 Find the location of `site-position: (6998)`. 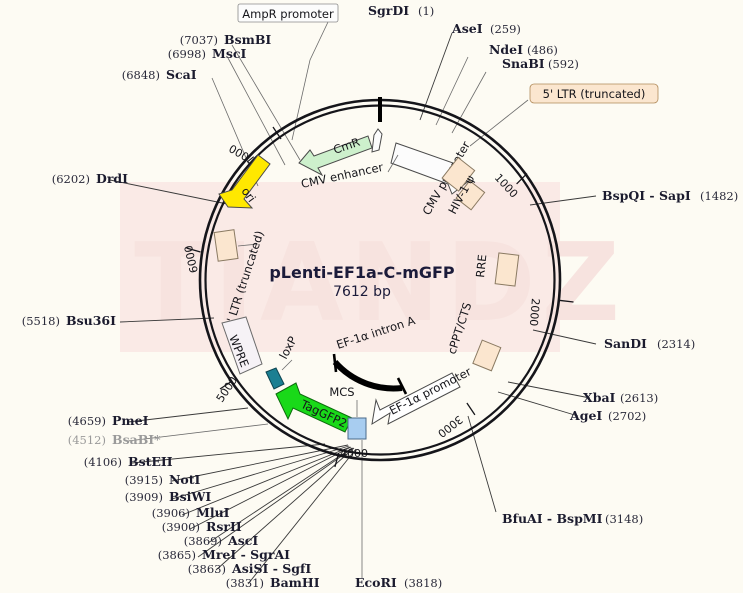

site-position: (6998) is located at coordinates (187, 54).